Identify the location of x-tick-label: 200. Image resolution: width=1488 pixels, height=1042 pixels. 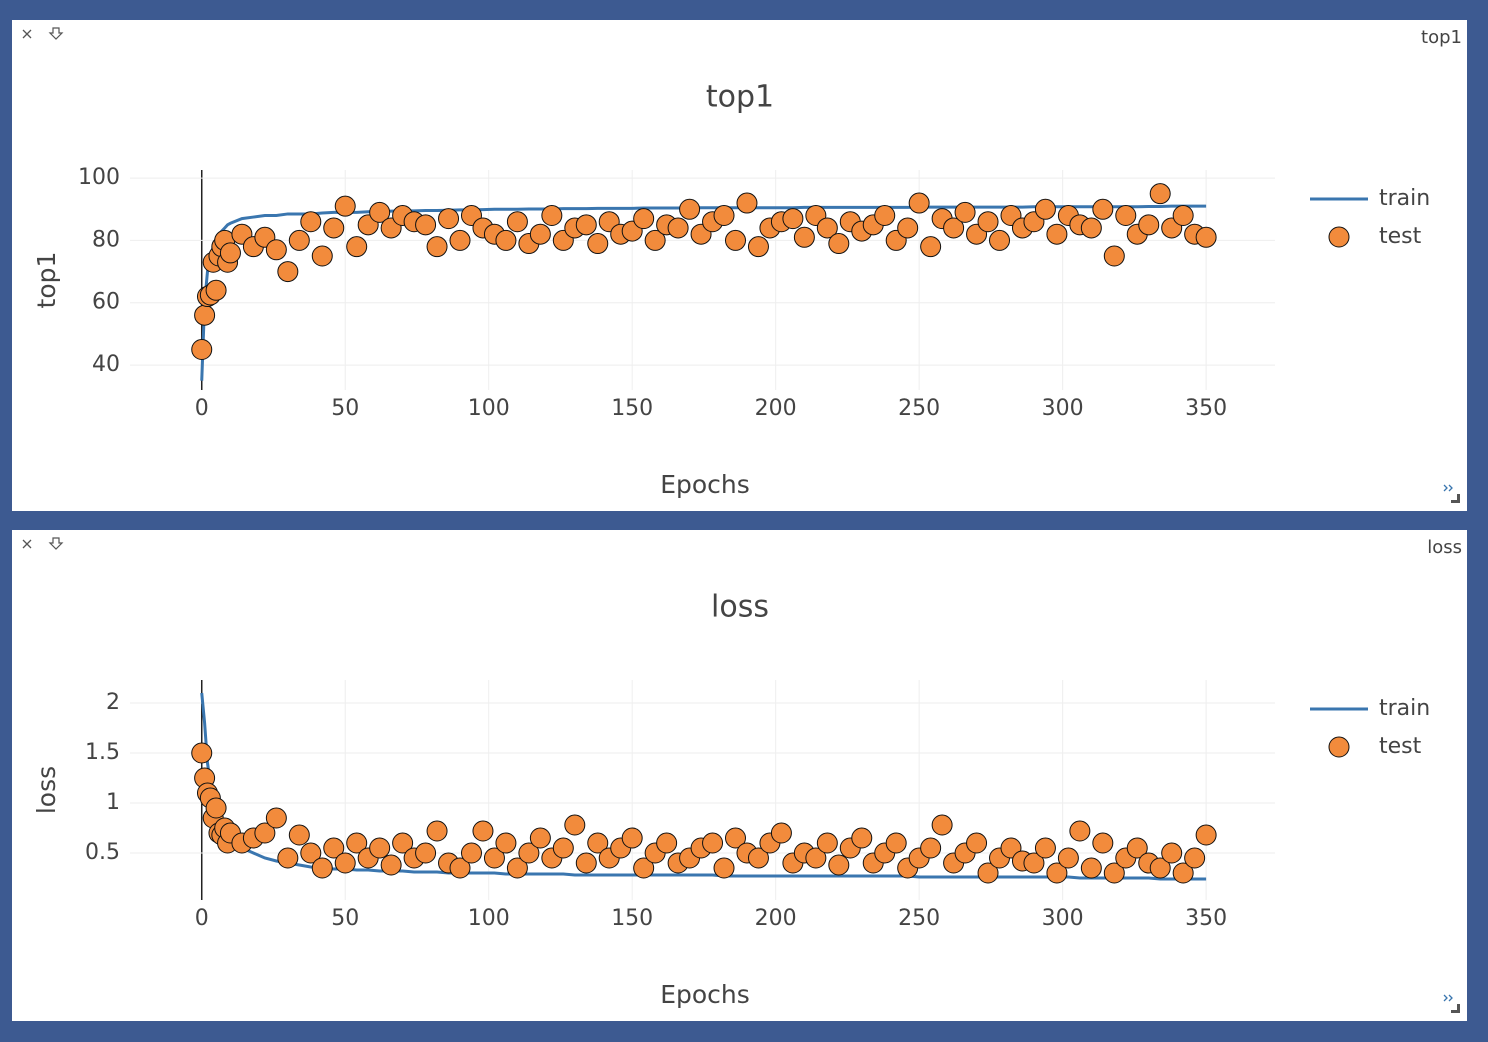
(776, 918).